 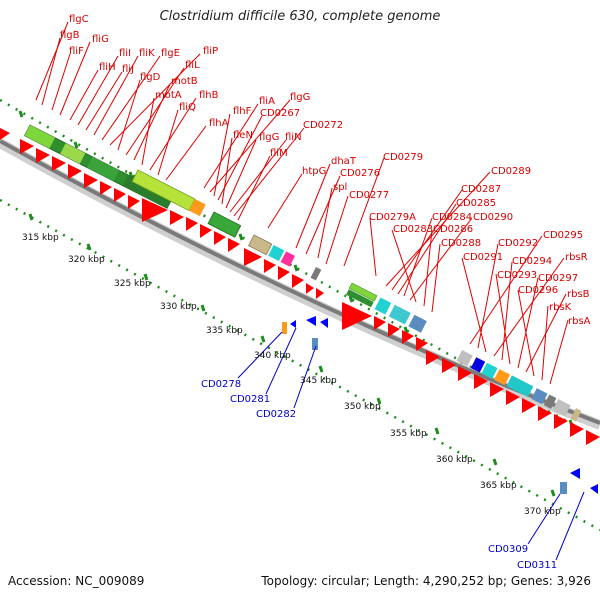 What do you see at coordinates (518, 243) in the screenshot?
I see `forward-gene-label: CD0292` at bounding box center [518, 243].